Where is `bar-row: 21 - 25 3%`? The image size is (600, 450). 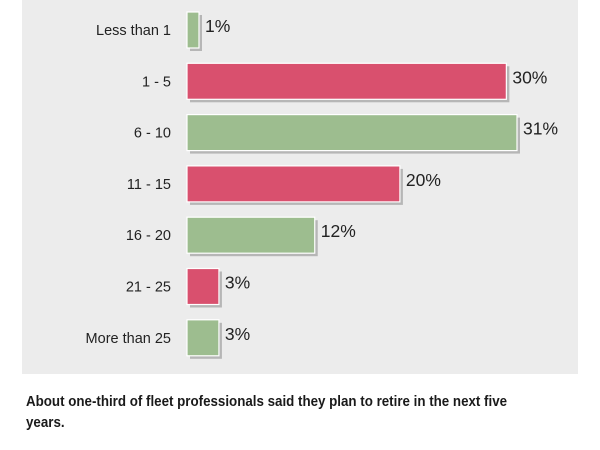 bar-row: 21 - 25 3% is located at coordinates (188, 287).